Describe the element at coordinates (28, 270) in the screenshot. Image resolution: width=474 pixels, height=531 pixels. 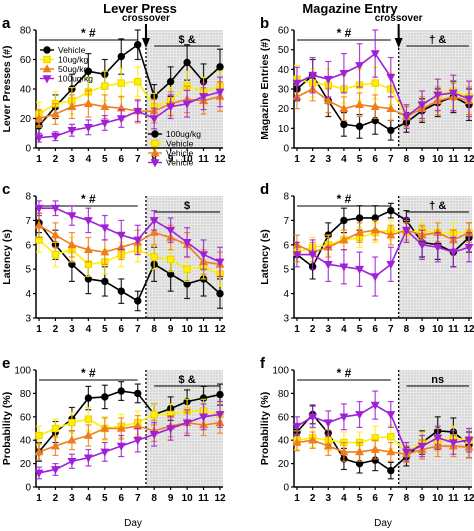
I see `y-tick-label: 5` at that location.